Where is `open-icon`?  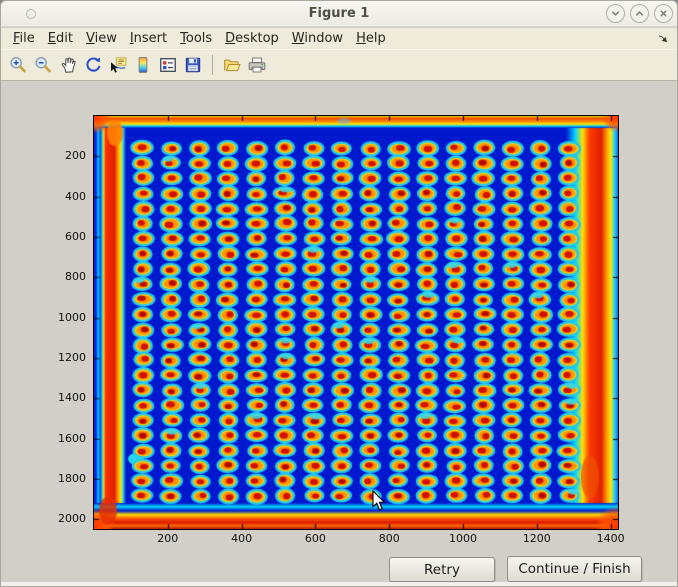
open-icon is located at coordinates (232, 65).